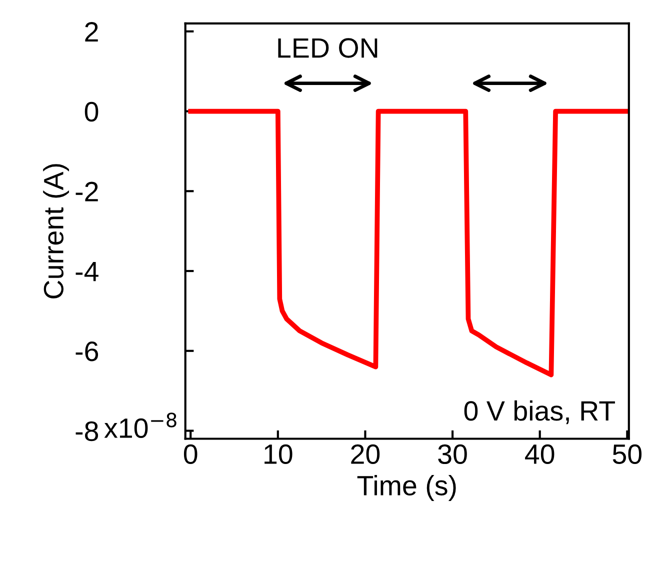 The image size is (662, 585). I want to click on x-tick-label: 0, so click(191, 454).